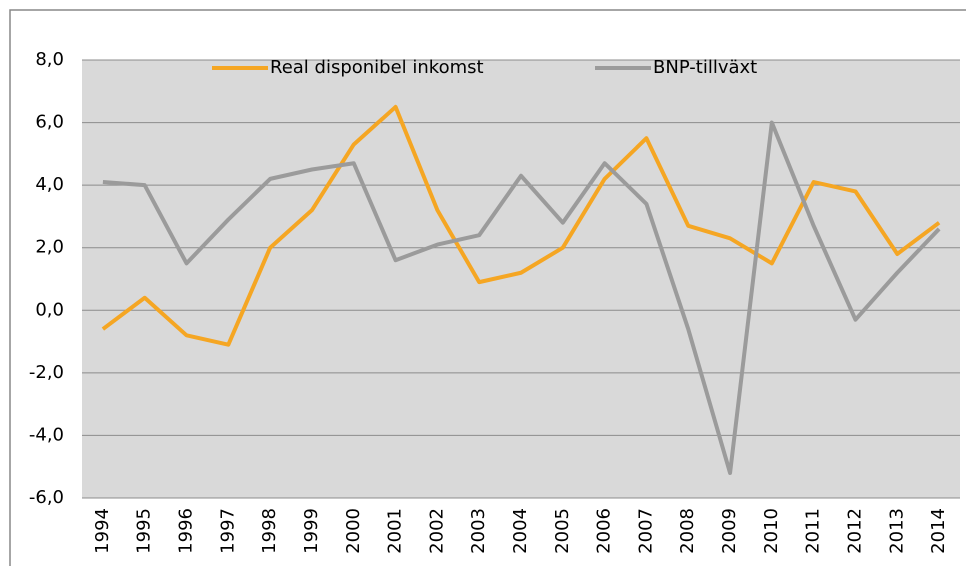 This screenshot has height=570, width=966. Describe the element at coordinates (604, 531) in the screenshot. I see `x-tick-label: 2006` at that location.